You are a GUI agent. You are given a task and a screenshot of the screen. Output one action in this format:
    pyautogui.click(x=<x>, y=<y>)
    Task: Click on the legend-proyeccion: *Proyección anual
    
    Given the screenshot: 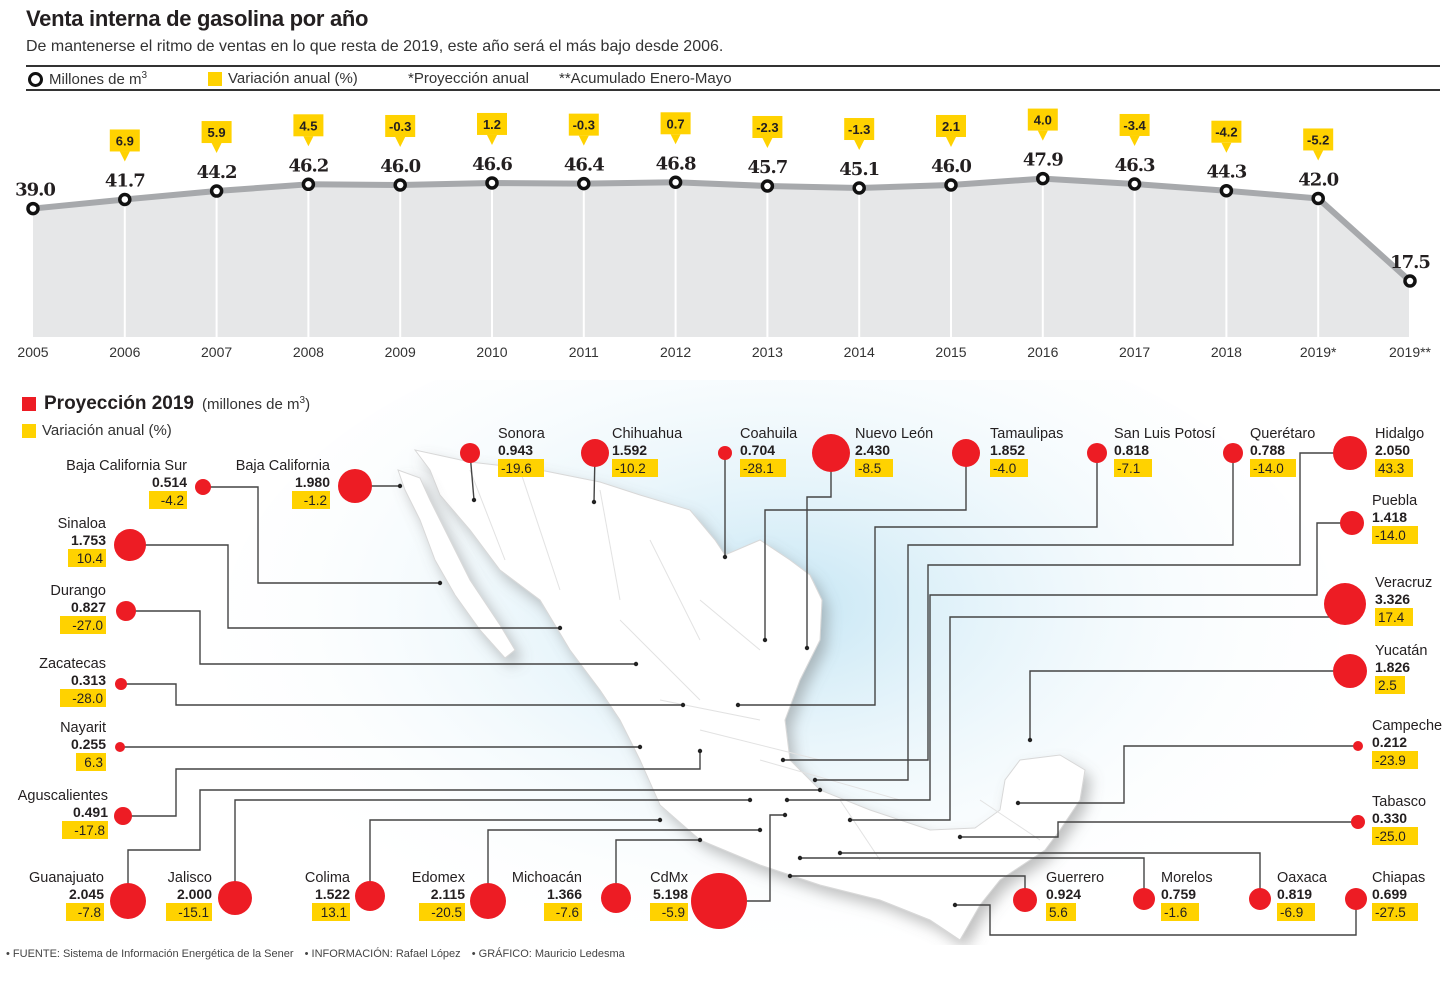 What is the action you would take?
    pyautogui.click(x=468, y=78)
    